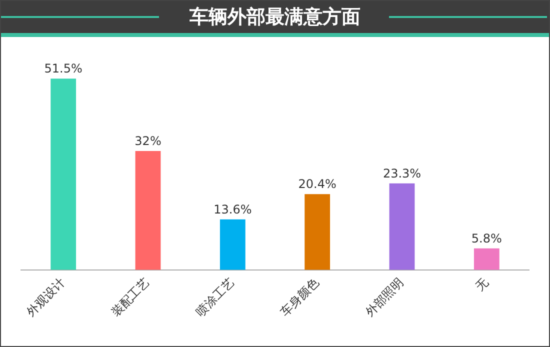 Image resolution: width=550 pixels, height=347 pixels. I want to click on x-tick-label: 无, so click(481, 284).